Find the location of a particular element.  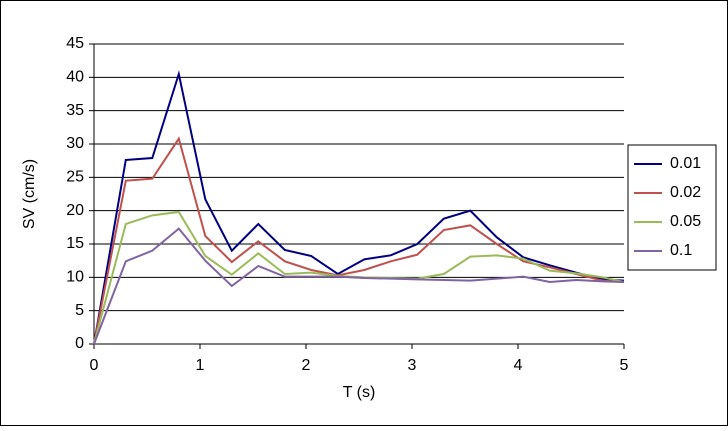

legend-box is located at coordinates (672, 207).